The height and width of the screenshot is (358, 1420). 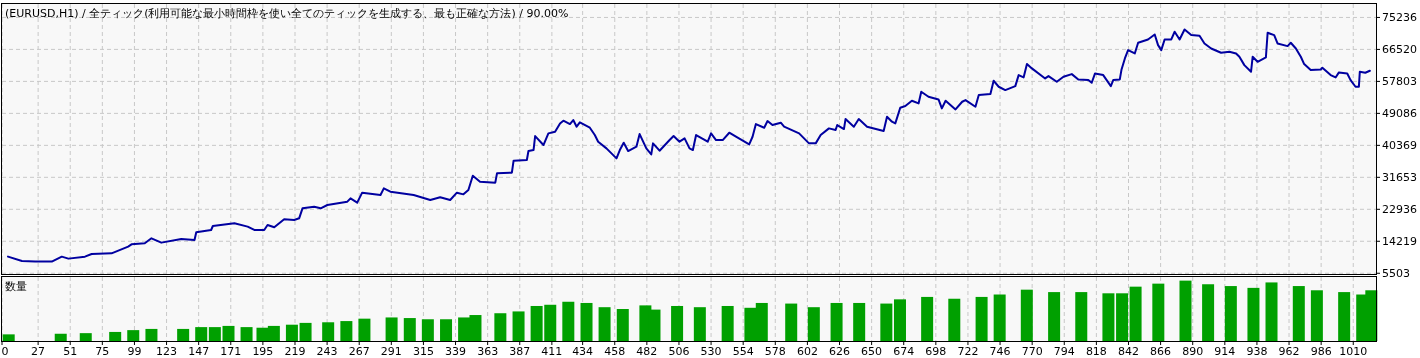 What do you see at coordinates (70, 351) in the screenshot?
I see `xtick: 51` at bounding box center [70, 351].